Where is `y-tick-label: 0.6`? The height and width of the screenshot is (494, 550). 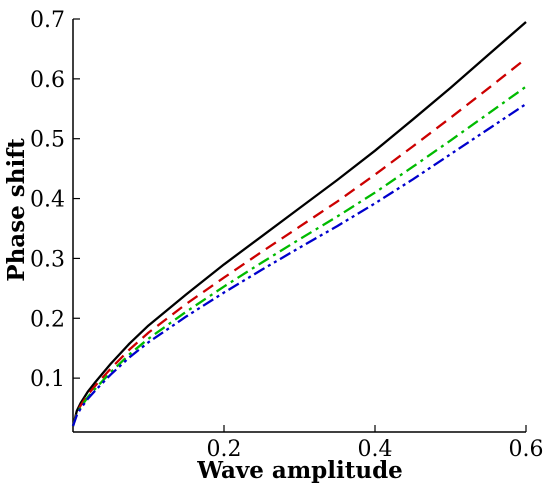
y-tick-label: 0.6 is located at coordinates (47, 80).